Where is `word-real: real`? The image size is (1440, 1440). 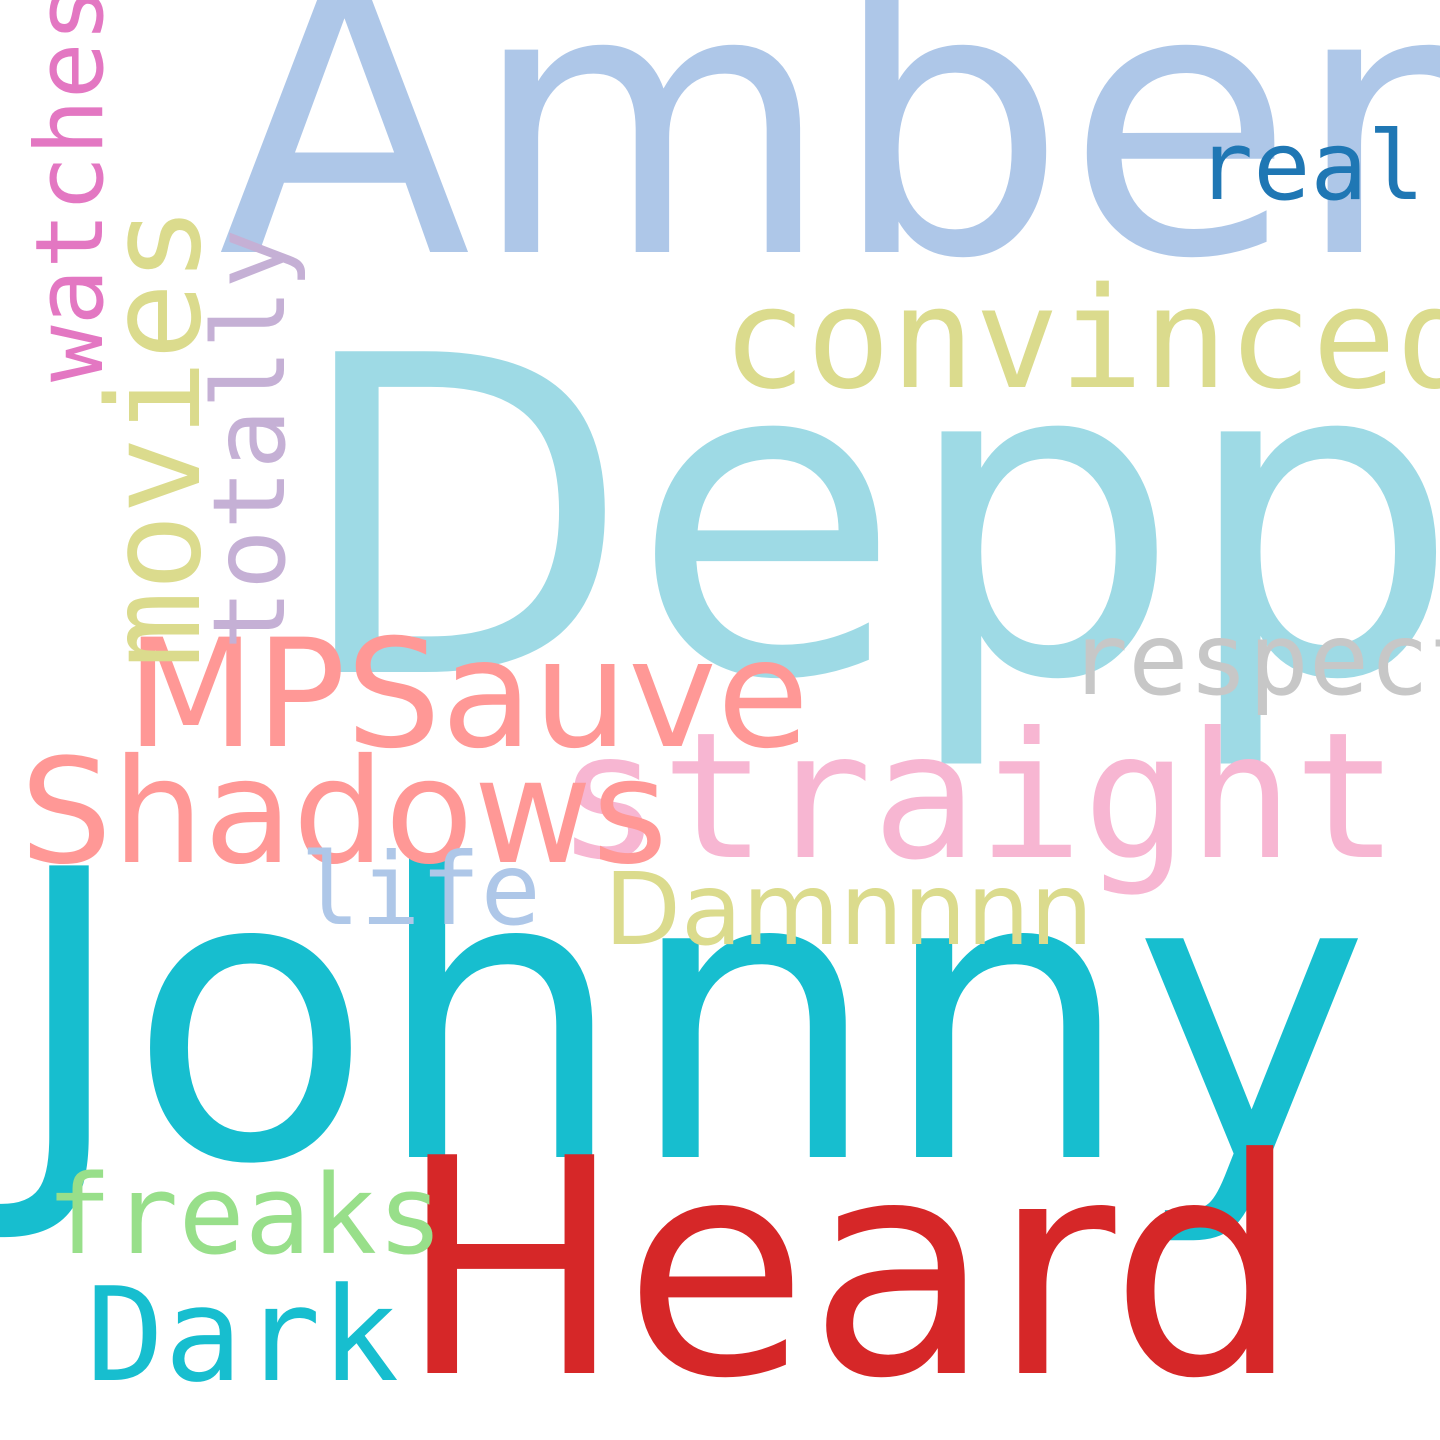
word-real: real is located at coordinates (1310, 167).